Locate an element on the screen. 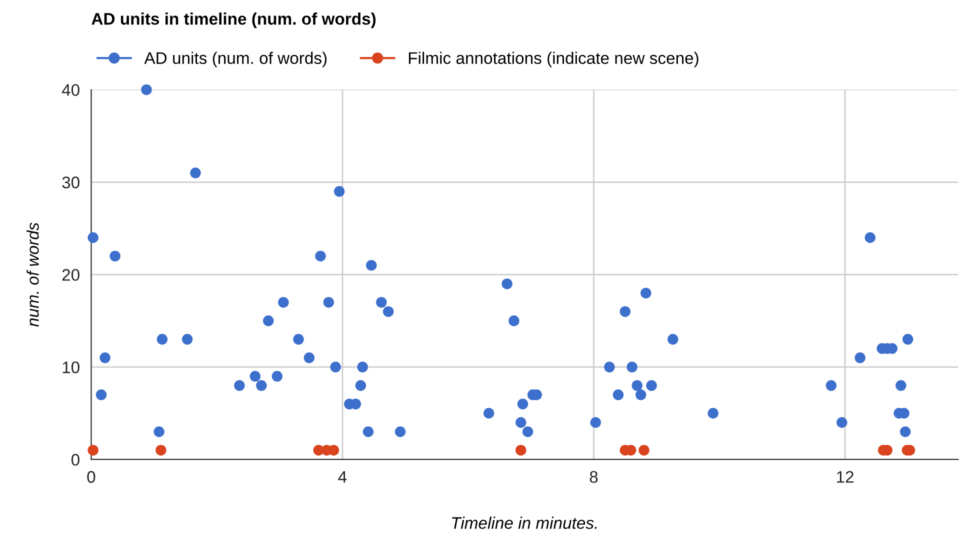 The height and width of the screenshot is (547, 960). x-tick-label: 12 is located at coordinates (845, 477).